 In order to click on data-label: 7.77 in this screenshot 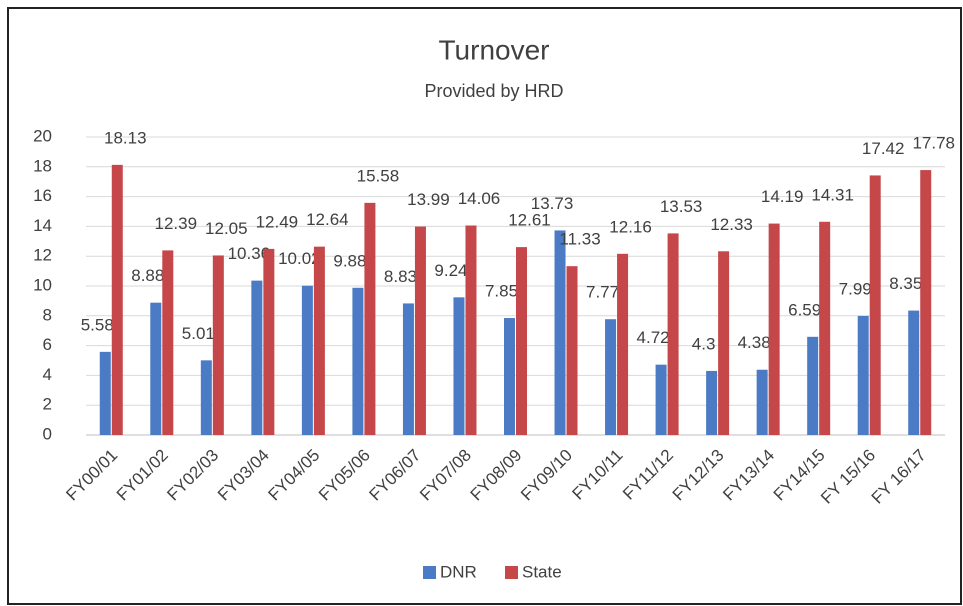, I will do `click(602, 292)`.